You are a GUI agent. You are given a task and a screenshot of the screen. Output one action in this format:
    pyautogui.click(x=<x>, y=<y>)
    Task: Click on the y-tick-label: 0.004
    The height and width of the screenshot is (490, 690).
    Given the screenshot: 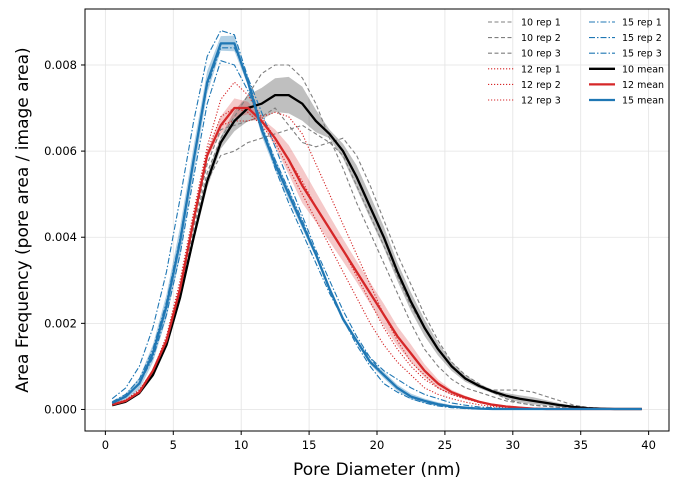 What is the action you would take?
    pyautogui.click(x=60, y=237)
    